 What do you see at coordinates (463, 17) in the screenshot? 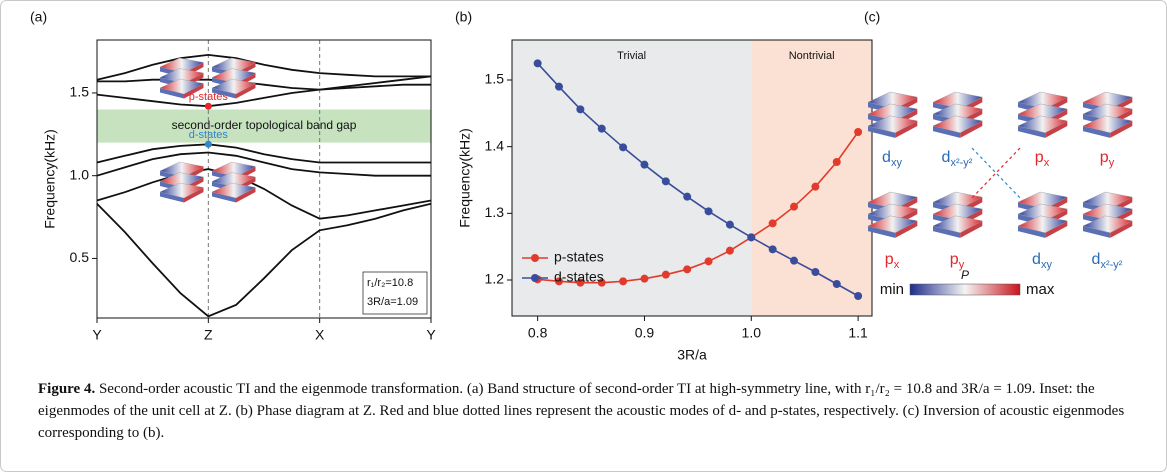
I see `panel-label: (b)` at bounding box center [463, 17].